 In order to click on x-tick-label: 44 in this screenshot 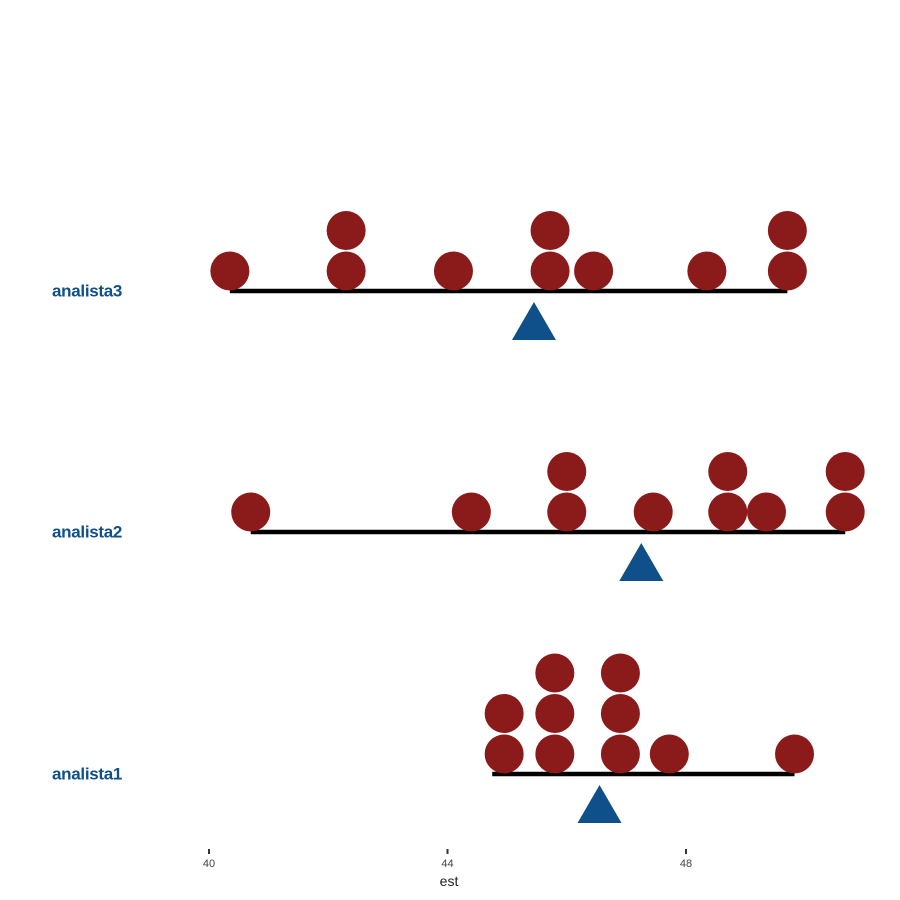, I will do `click(447, 864)`.